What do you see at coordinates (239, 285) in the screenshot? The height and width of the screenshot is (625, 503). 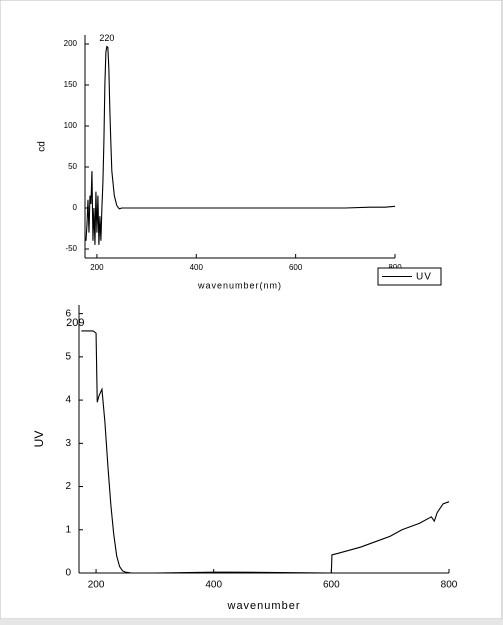 I see `x-axis-label: wavenumber(nm)` at bounding box center [239, 285].